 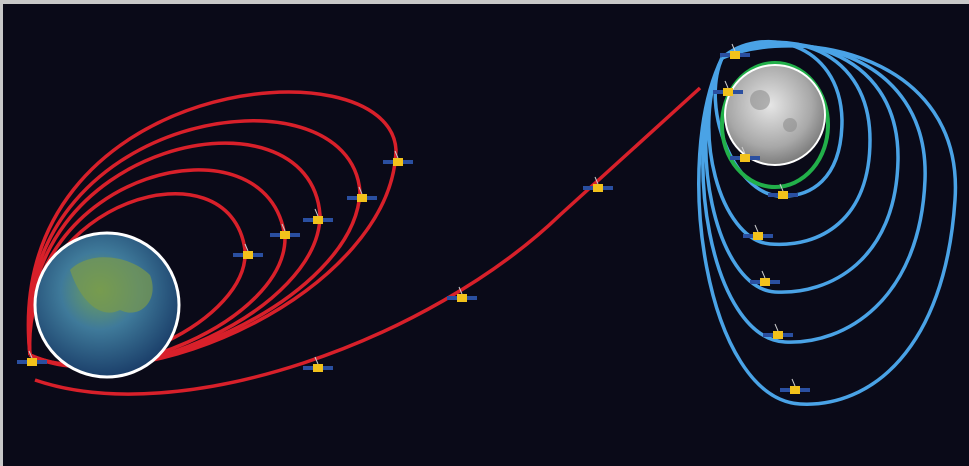 I want to click on moon, so click(x=775, y=115).